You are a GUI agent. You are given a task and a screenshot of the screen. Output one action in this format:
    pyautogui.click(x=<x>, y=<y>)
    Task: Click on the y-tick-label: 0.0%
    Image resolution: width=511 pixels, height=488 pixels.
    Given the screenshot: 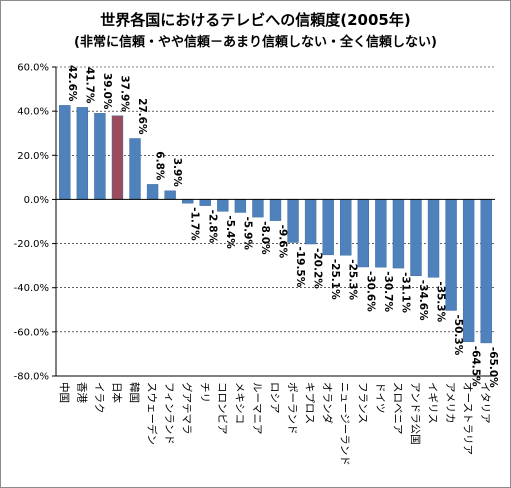 What is the action you would take?
    pyautogui.click(x=36, y=200)
    